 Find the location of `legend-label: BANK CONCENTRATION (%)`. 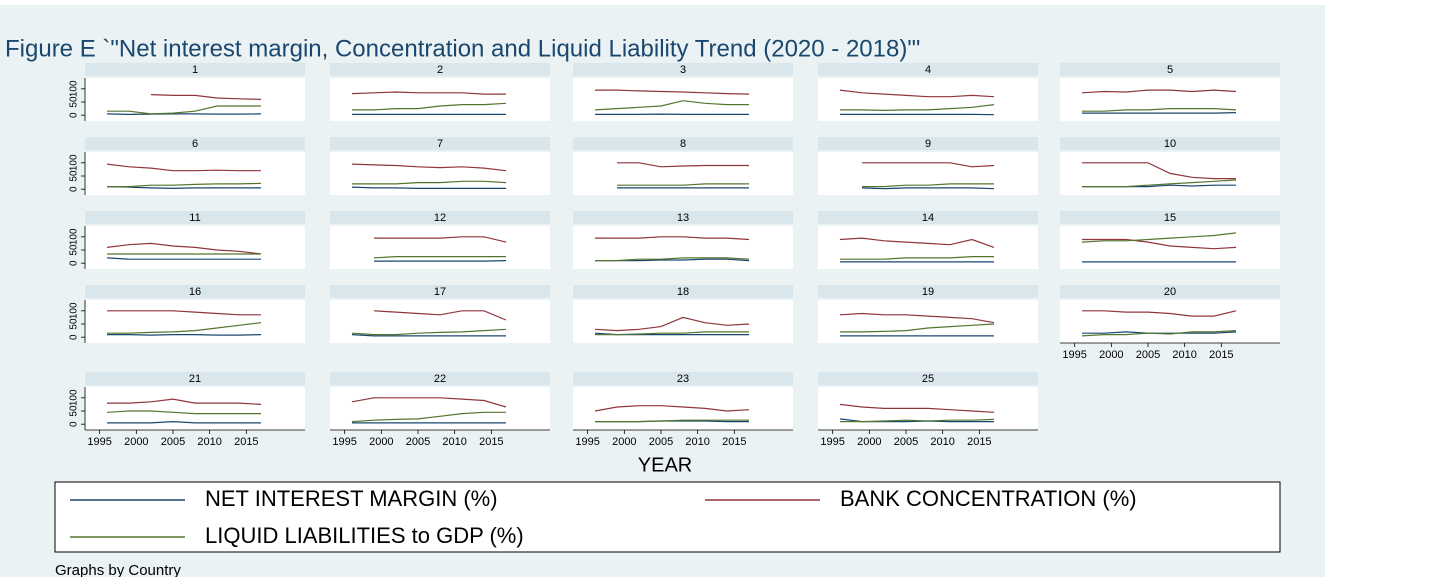

legend-label: BANK CONCENTRATION (%) is located at coordinates (988, 498).